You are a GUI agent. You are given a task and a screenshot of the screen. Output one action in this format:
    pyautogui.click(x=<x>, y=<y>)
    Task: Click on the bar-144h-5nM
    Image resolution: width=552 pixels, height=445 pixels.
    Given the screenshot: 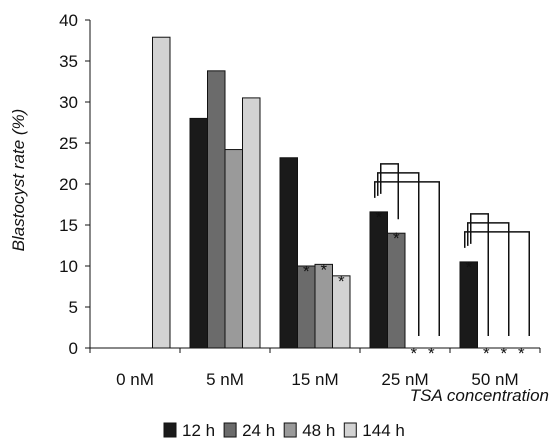 What is the action you would take?
    pyautogui.click(x=251, y=223)
    